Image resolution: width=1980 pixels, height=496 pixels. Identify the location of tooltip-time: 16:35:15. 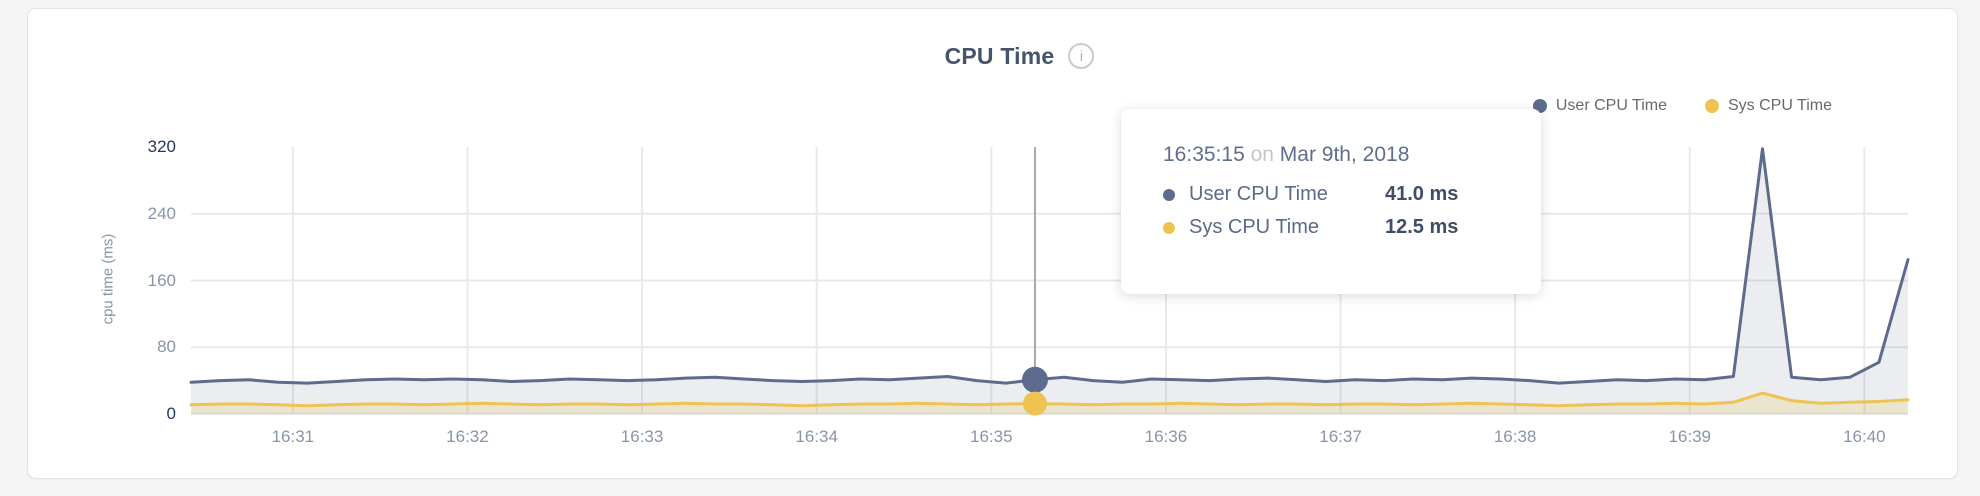
(1204, 154).